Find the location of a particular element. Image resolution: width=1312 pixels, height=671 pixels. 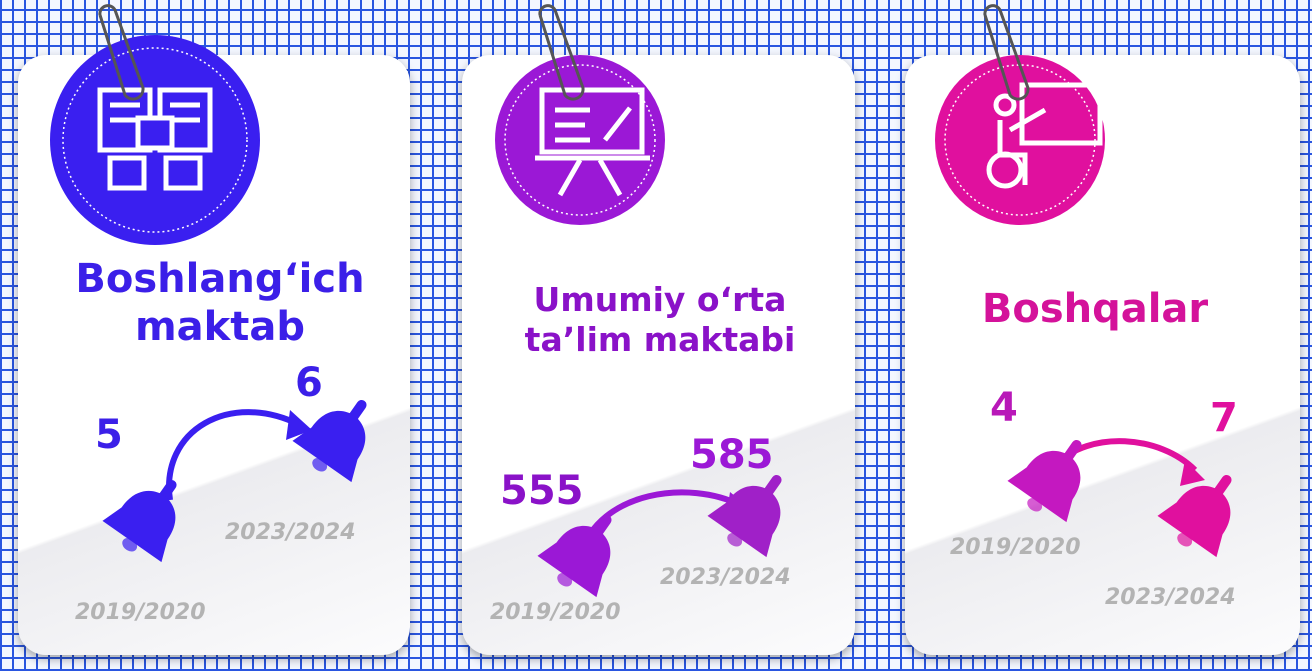

paper-clips is located at coordinates (564, 52).